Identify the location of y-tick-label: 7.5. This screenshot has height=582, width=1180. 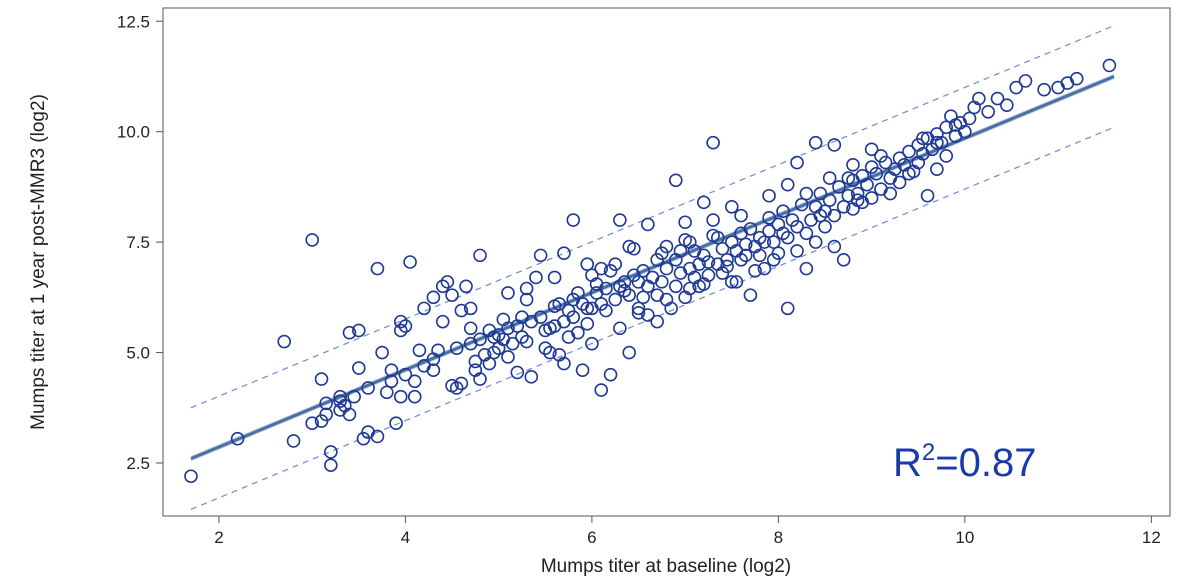
(138, 242).